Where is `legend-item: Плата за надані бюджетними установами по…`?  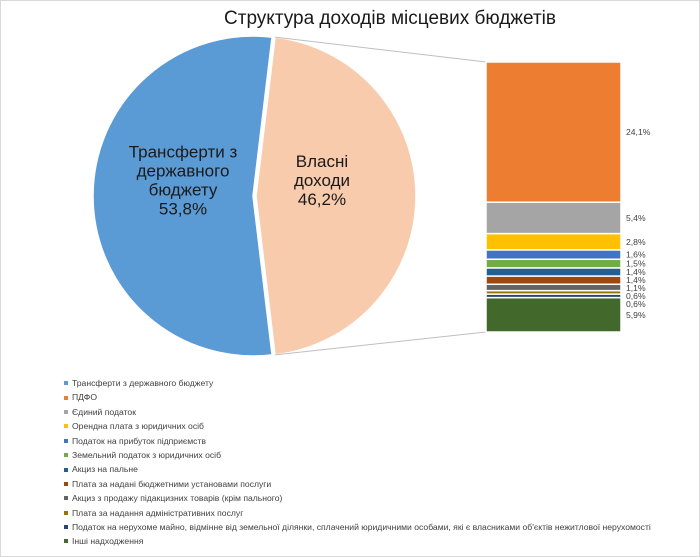 legend-item: Плата за надані бюджетними установами по… is located at coordinates (379, 484).